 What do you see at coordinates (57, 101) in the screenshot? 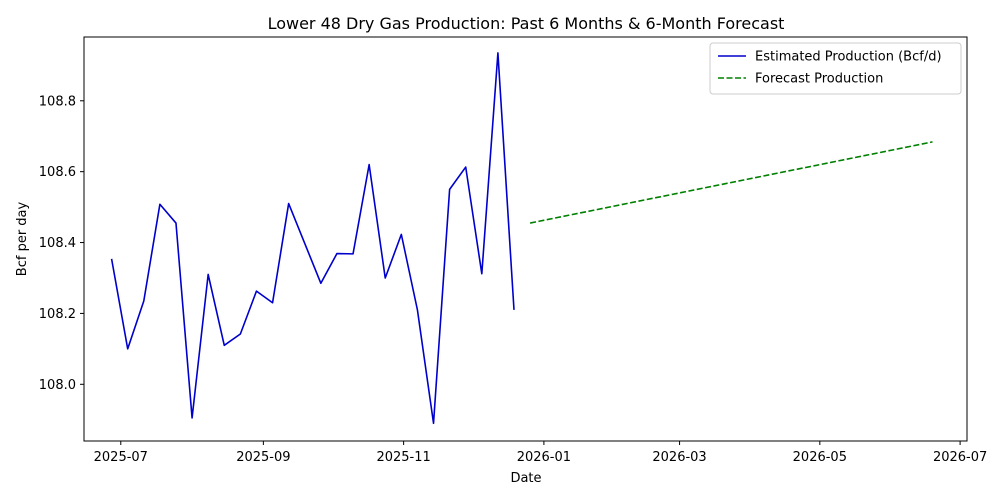
I see `y-tick-label: 108.8` at bounding box center [57, 101].